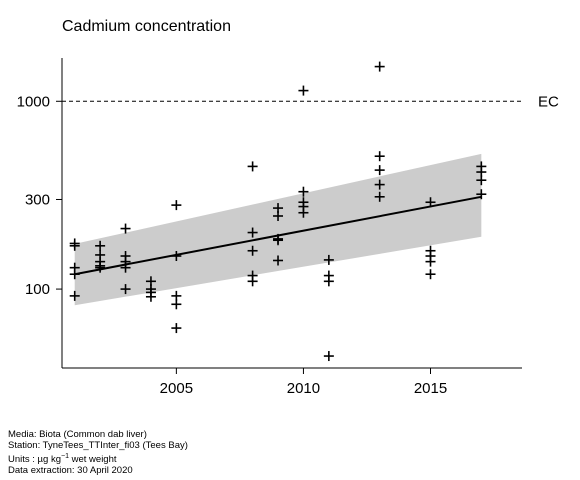 The image size is (580, 480). Describe the element at coordinates (430, 388) in the screenshot. I see `x-tick-label: 2015` at that location.